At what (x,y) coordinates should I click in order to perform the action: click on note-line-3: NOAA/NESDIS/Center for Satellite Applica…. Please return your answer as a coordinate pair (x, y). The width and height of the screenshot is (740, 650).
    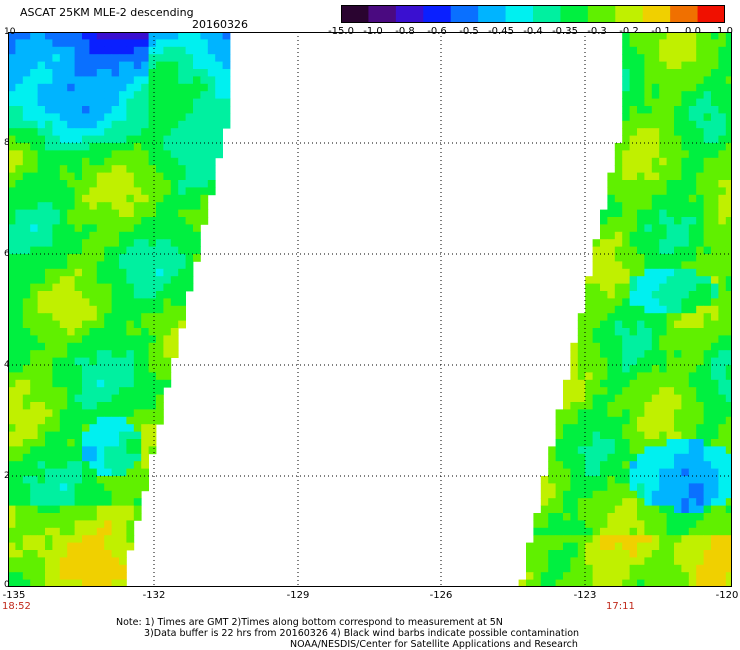
    Looking at the image, I should click on (434, 644).